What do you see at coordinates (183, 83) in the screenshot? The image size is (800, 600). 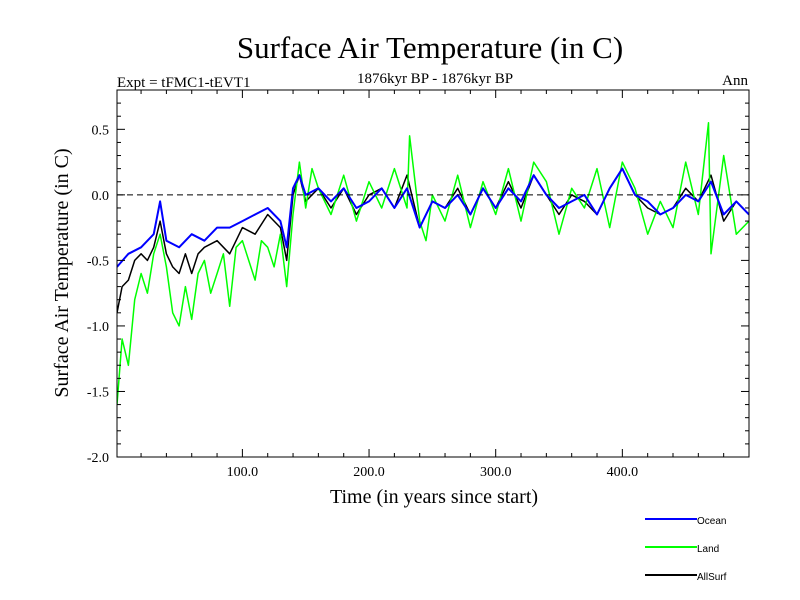 I see `experiment-label: Expt = tFMC1-tEVT1` at bounding box center [183, 83].